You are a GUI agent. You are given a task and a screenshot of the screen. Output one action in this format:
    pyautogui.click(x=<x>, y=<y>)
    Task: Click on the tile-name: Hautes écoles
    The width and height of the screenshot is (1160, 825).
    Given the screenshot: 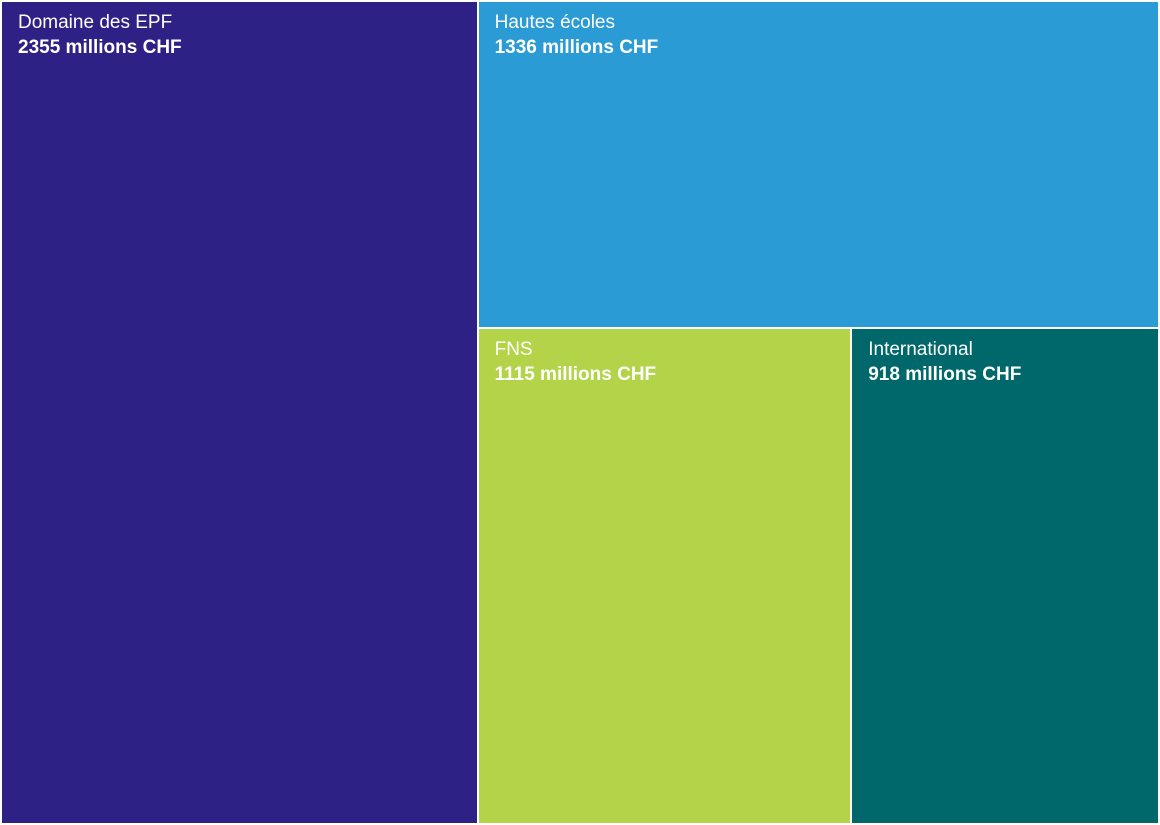 What is the action you would take?
    pyautogui.click(x=554, y=22)
    